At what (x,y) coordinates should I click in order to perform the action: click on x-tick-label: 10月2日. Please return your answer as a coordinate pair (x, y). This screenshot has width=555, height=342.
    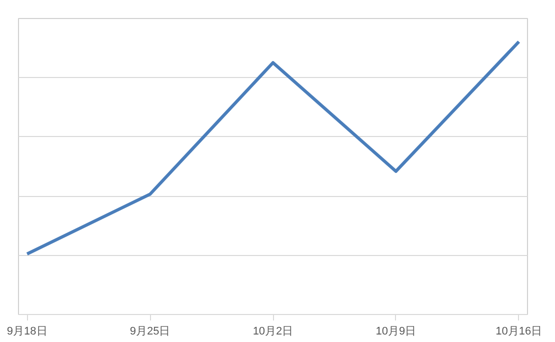
    Looking at the image, I should click on (273, 332).